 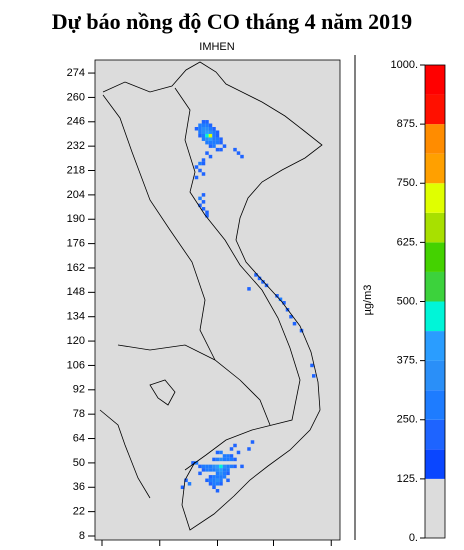 What do you see at coordinates (194, 385) in the screenshot?
I see `cambodia-border` at bounding box center [194, 385].